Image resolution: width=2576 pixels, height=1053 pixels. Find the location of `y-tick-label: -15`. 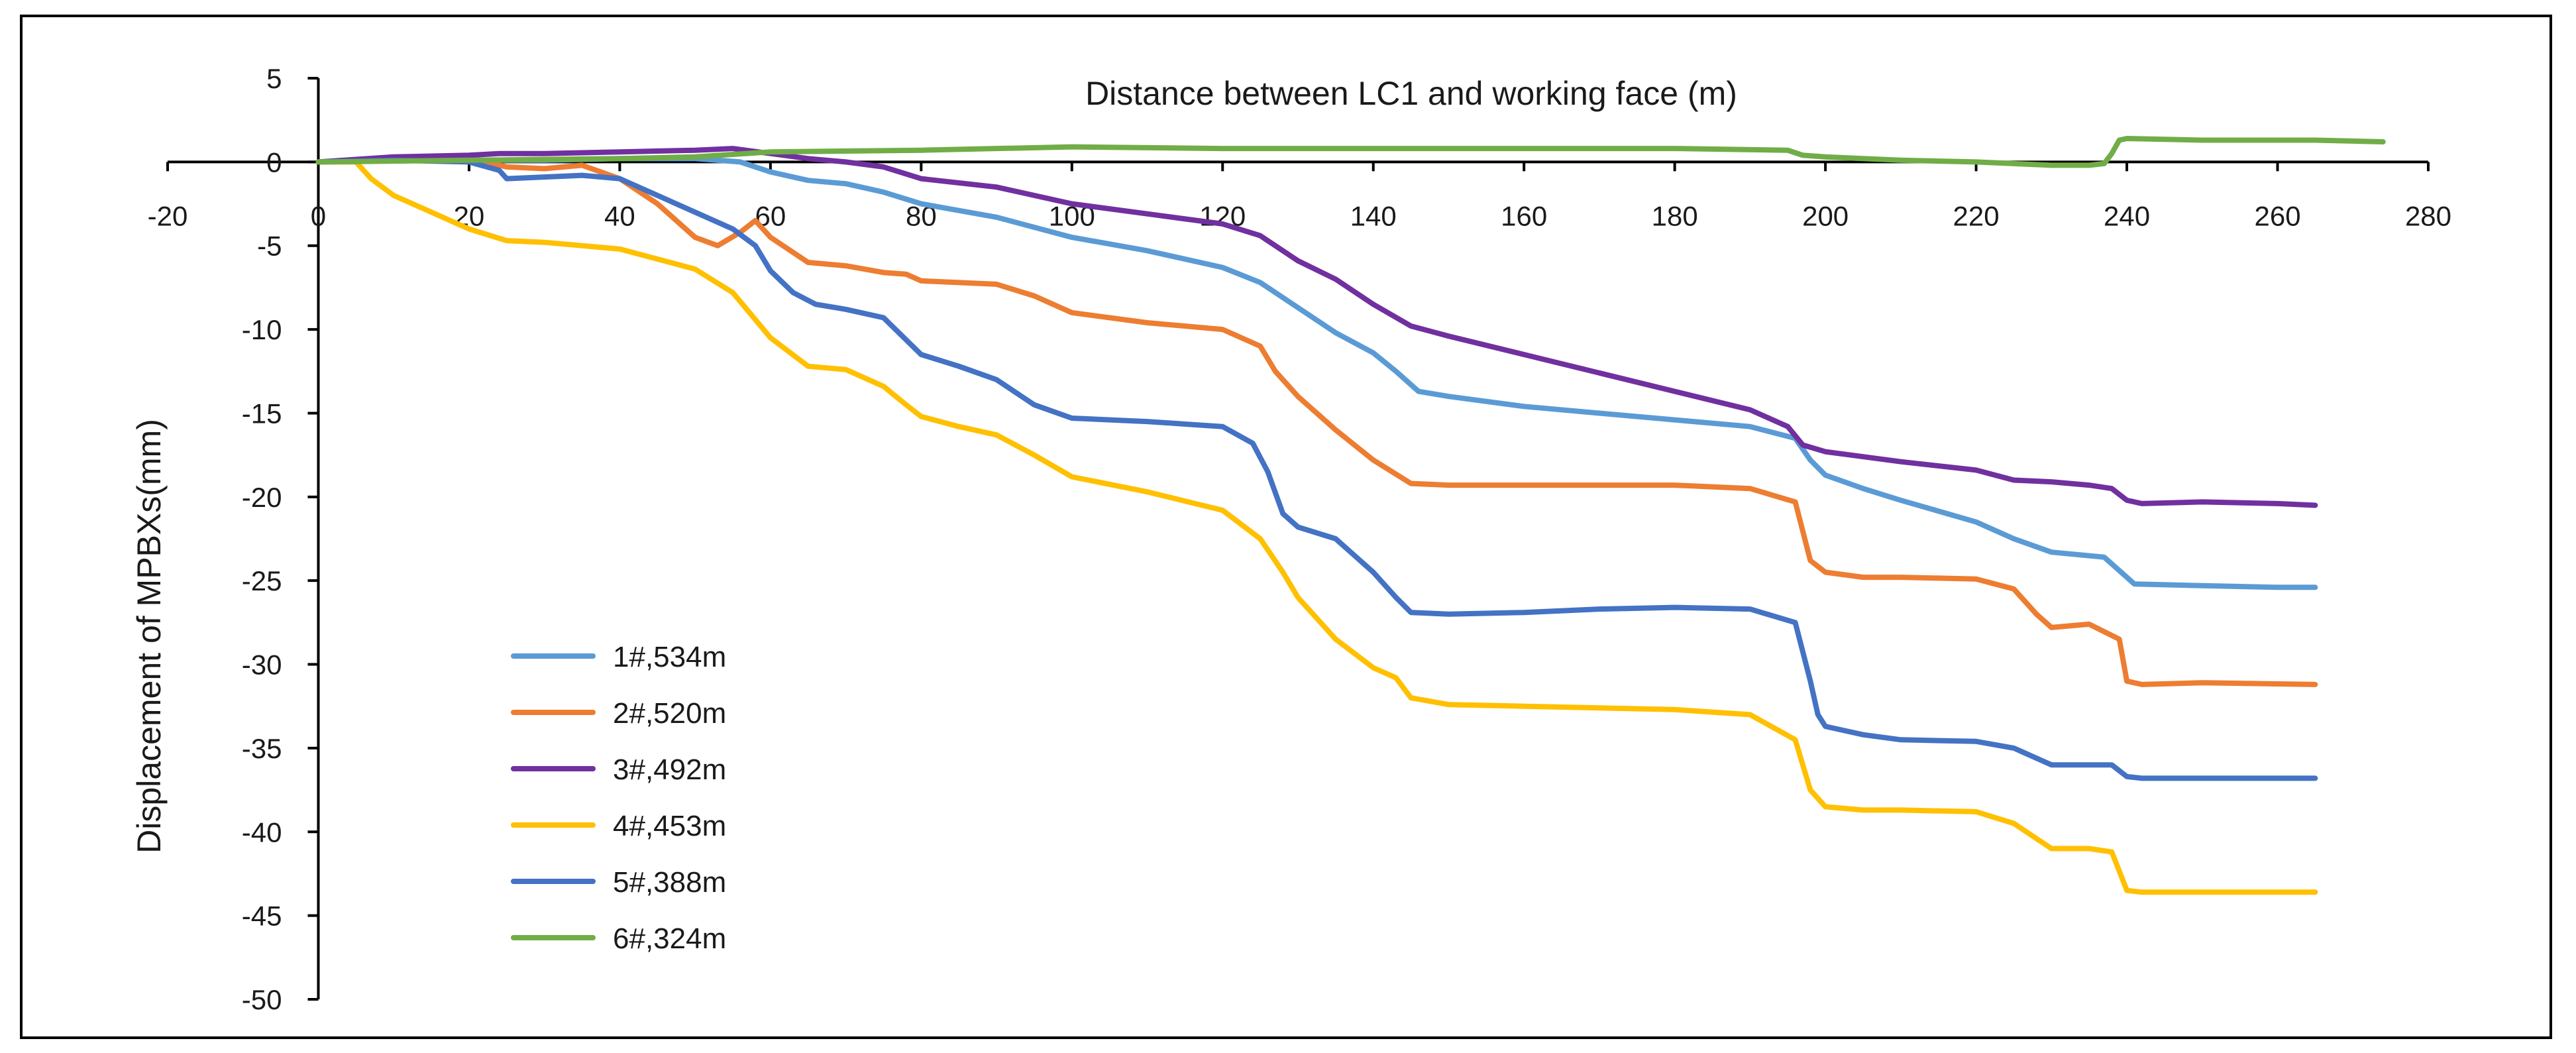

y-tick-label: -15 is located at coordinates (262, 414).